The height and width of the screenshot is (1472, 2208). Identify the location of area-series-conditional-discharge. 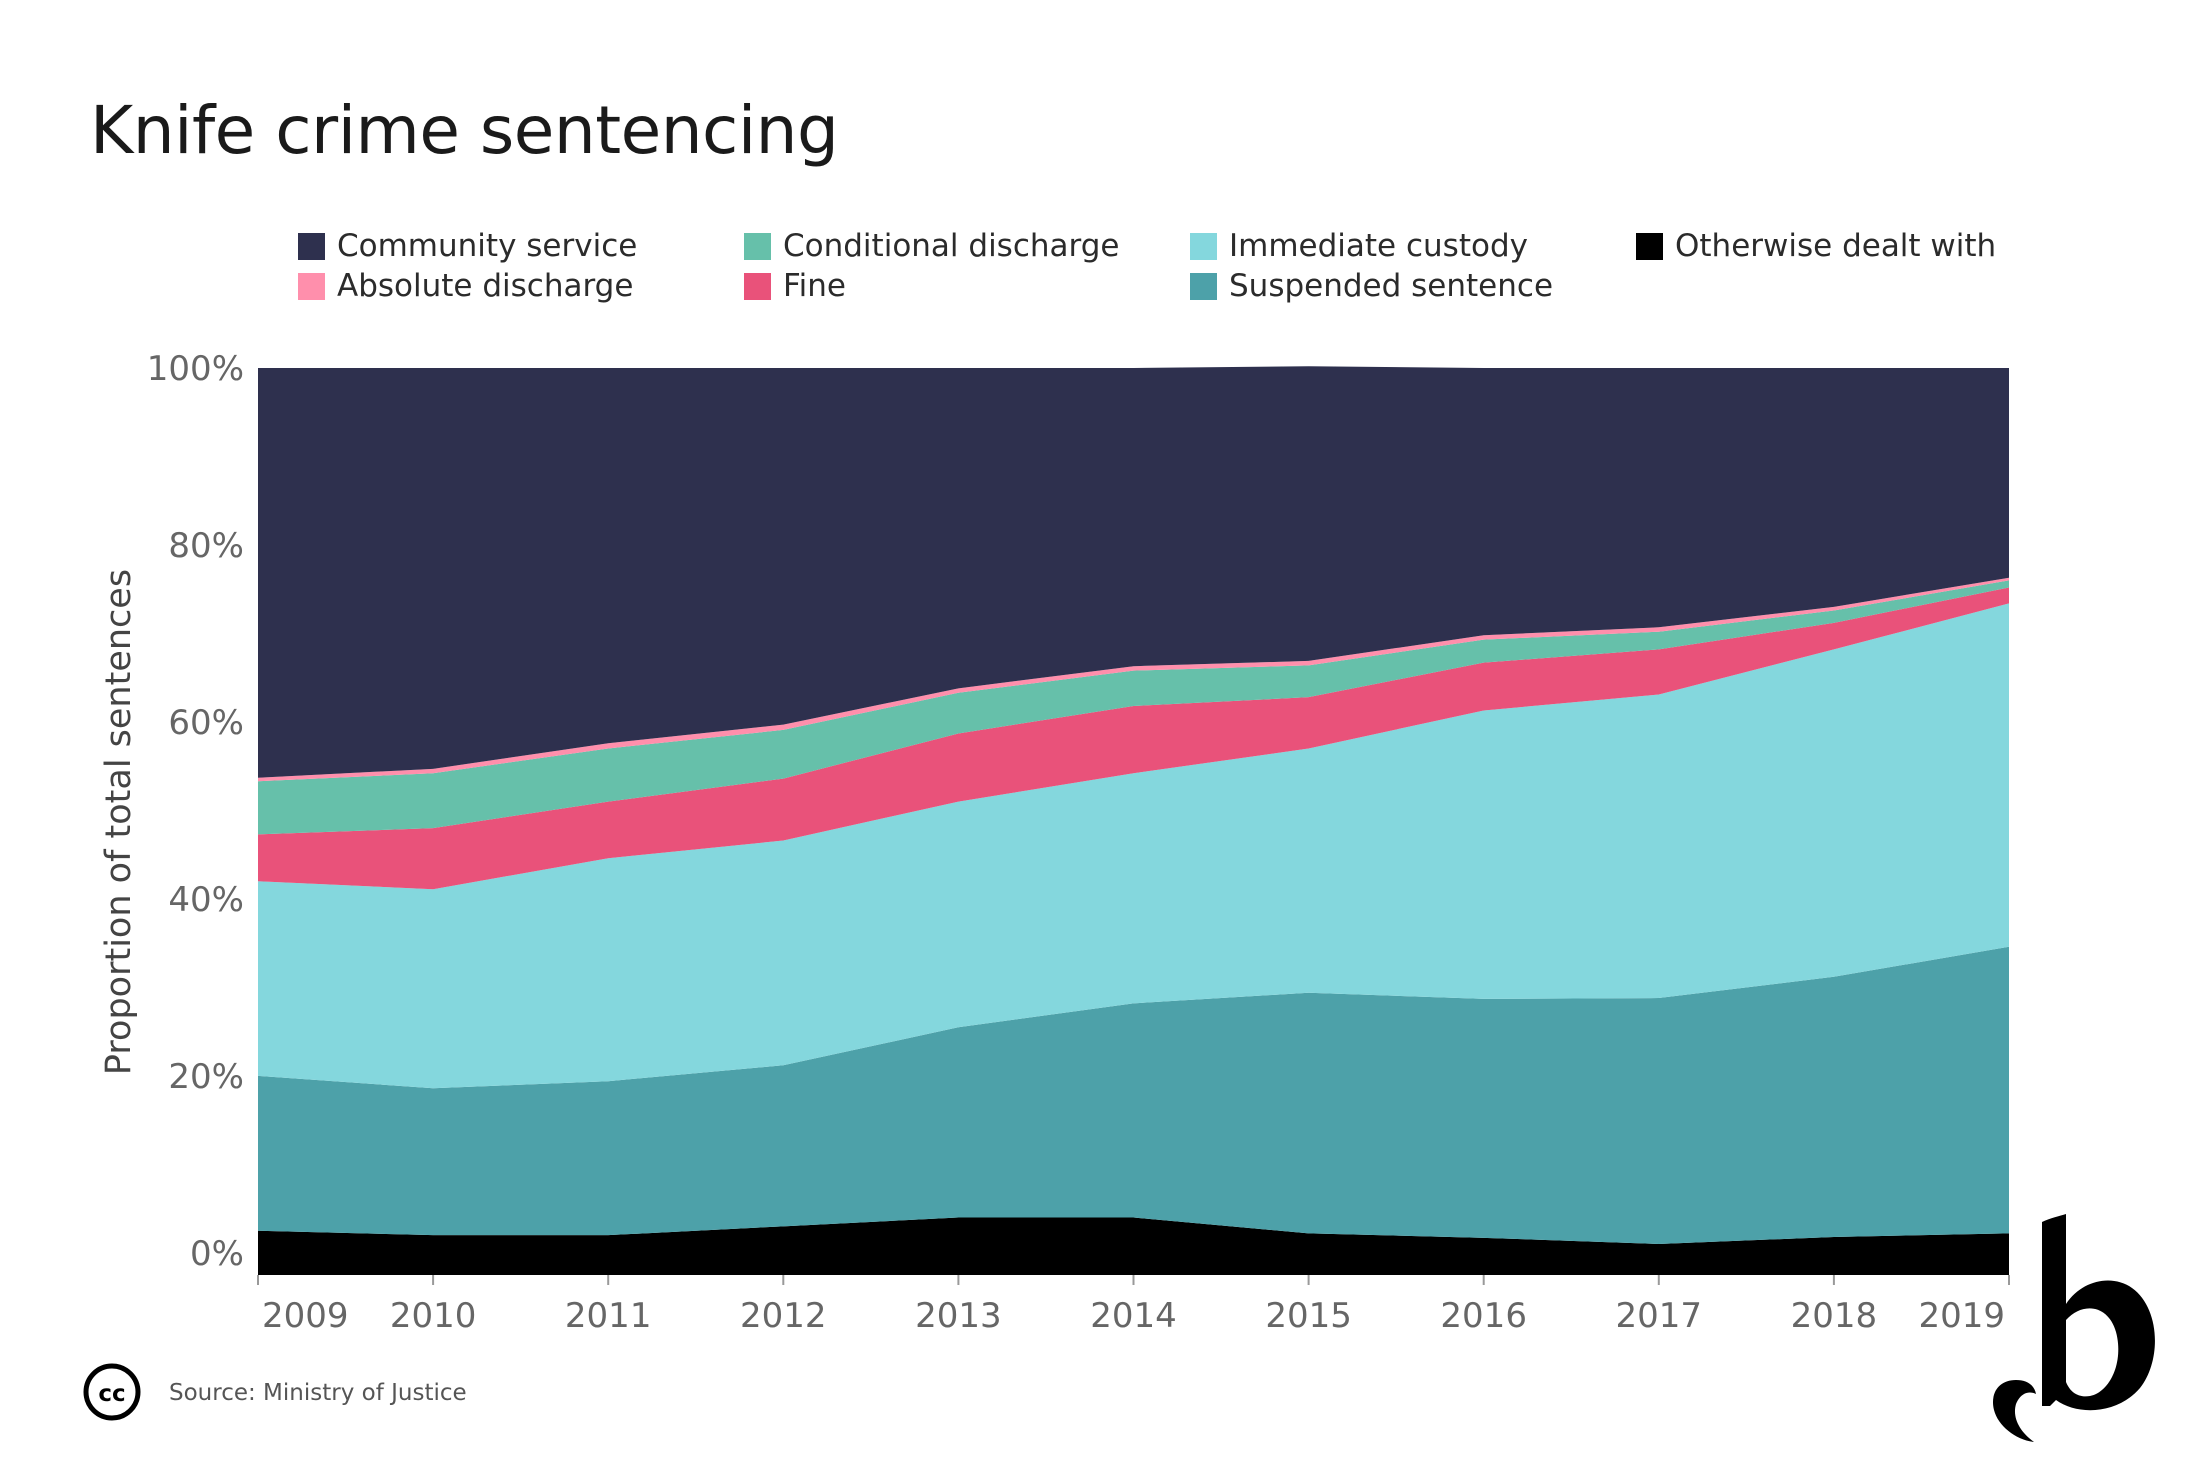
(1133, 707).